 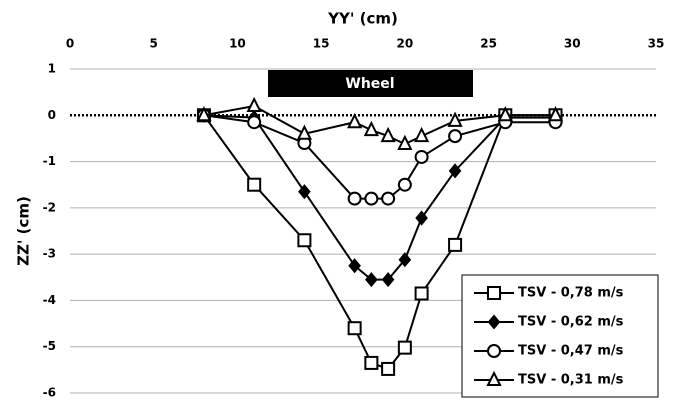 I want to click on x-tick-label: 5, so click(x=154, y=44).